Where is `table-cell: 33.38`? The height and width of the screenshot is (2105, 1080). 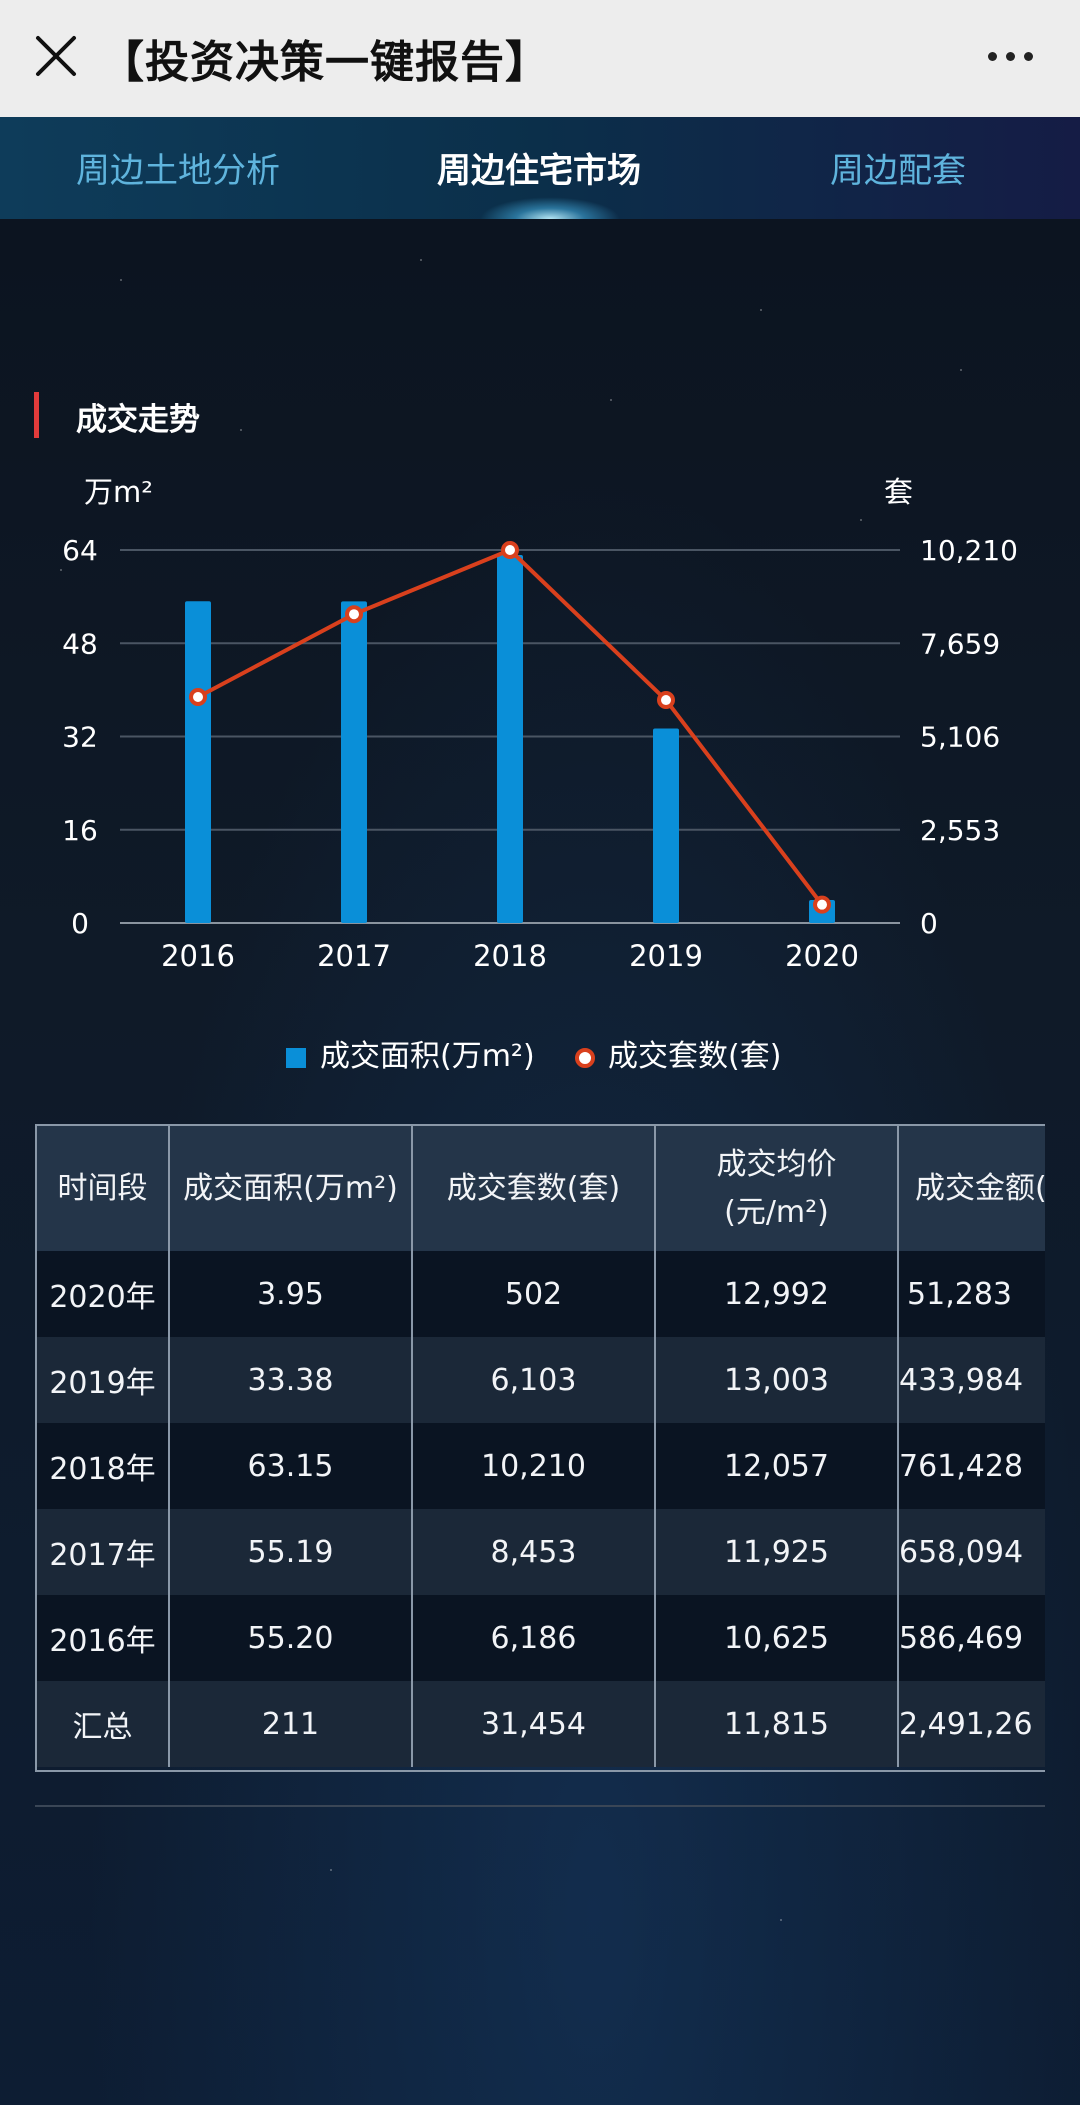
table-cell: 33.38 is located at coordinates (291, 1380).